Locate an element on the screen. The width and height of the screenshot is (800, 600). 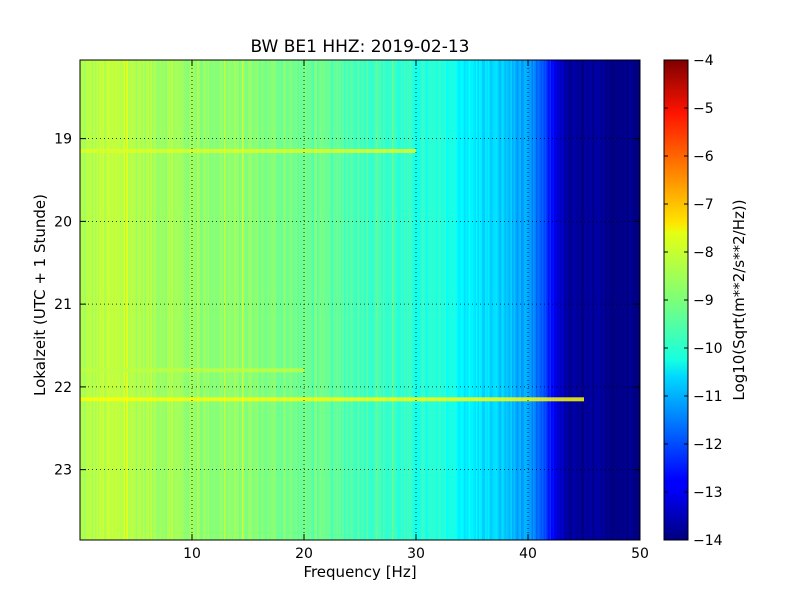
x-tick-label: 50 is located at coordinates (640, 554).